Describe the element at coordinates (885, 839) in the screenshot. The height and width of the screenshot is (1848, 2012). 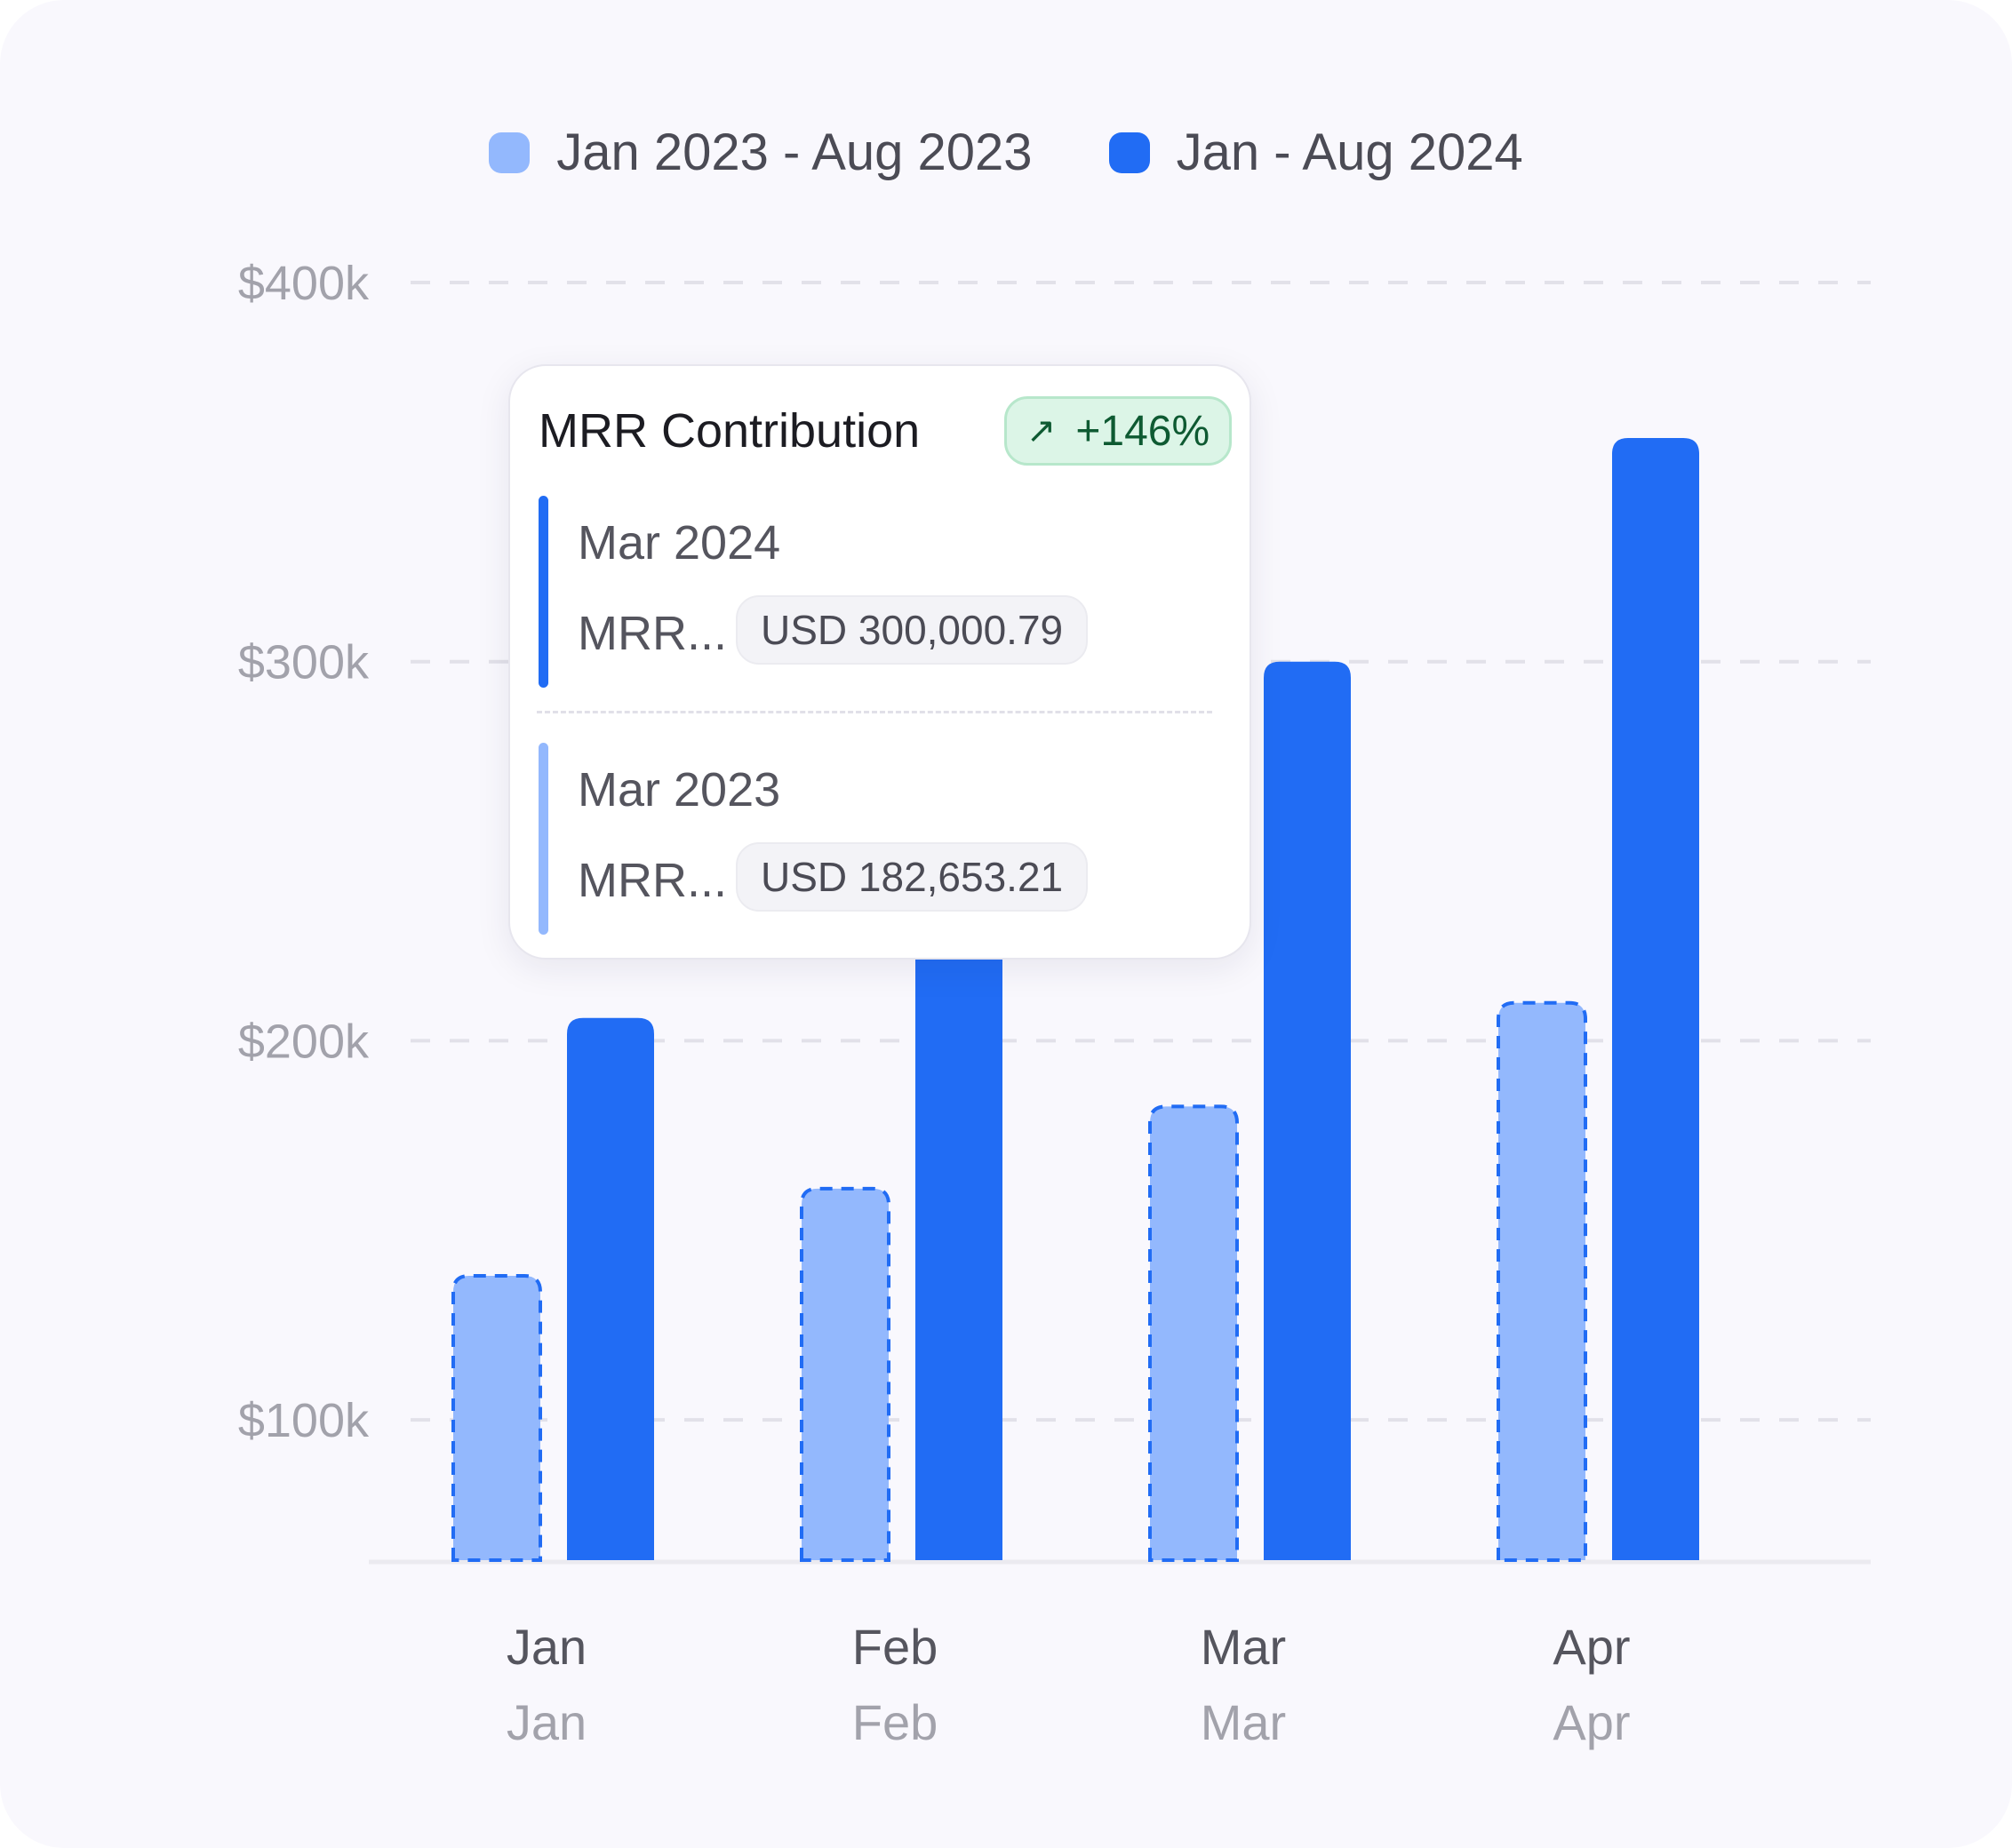
I see `tooltip-entry-2023: Mar 2023 MRR... USD 182,653.21` at that location.